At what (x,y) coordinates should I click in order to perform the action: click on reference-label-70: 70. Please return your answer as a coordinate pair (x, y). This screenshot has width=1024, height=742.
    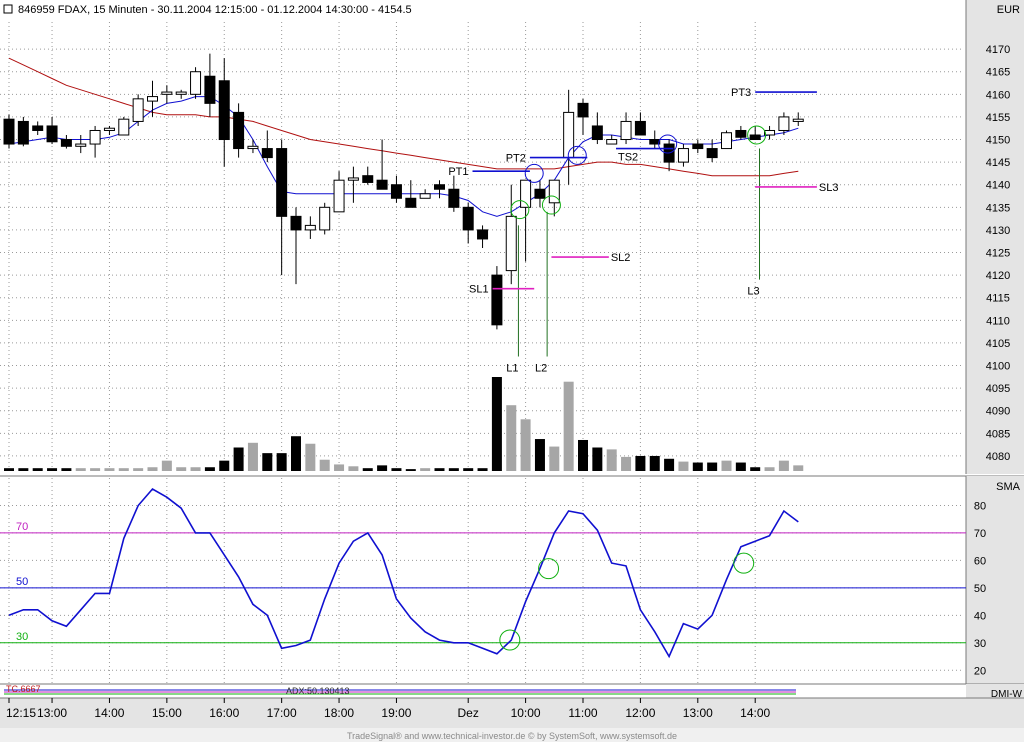
    Looking at the image, I should click on (22, 527).